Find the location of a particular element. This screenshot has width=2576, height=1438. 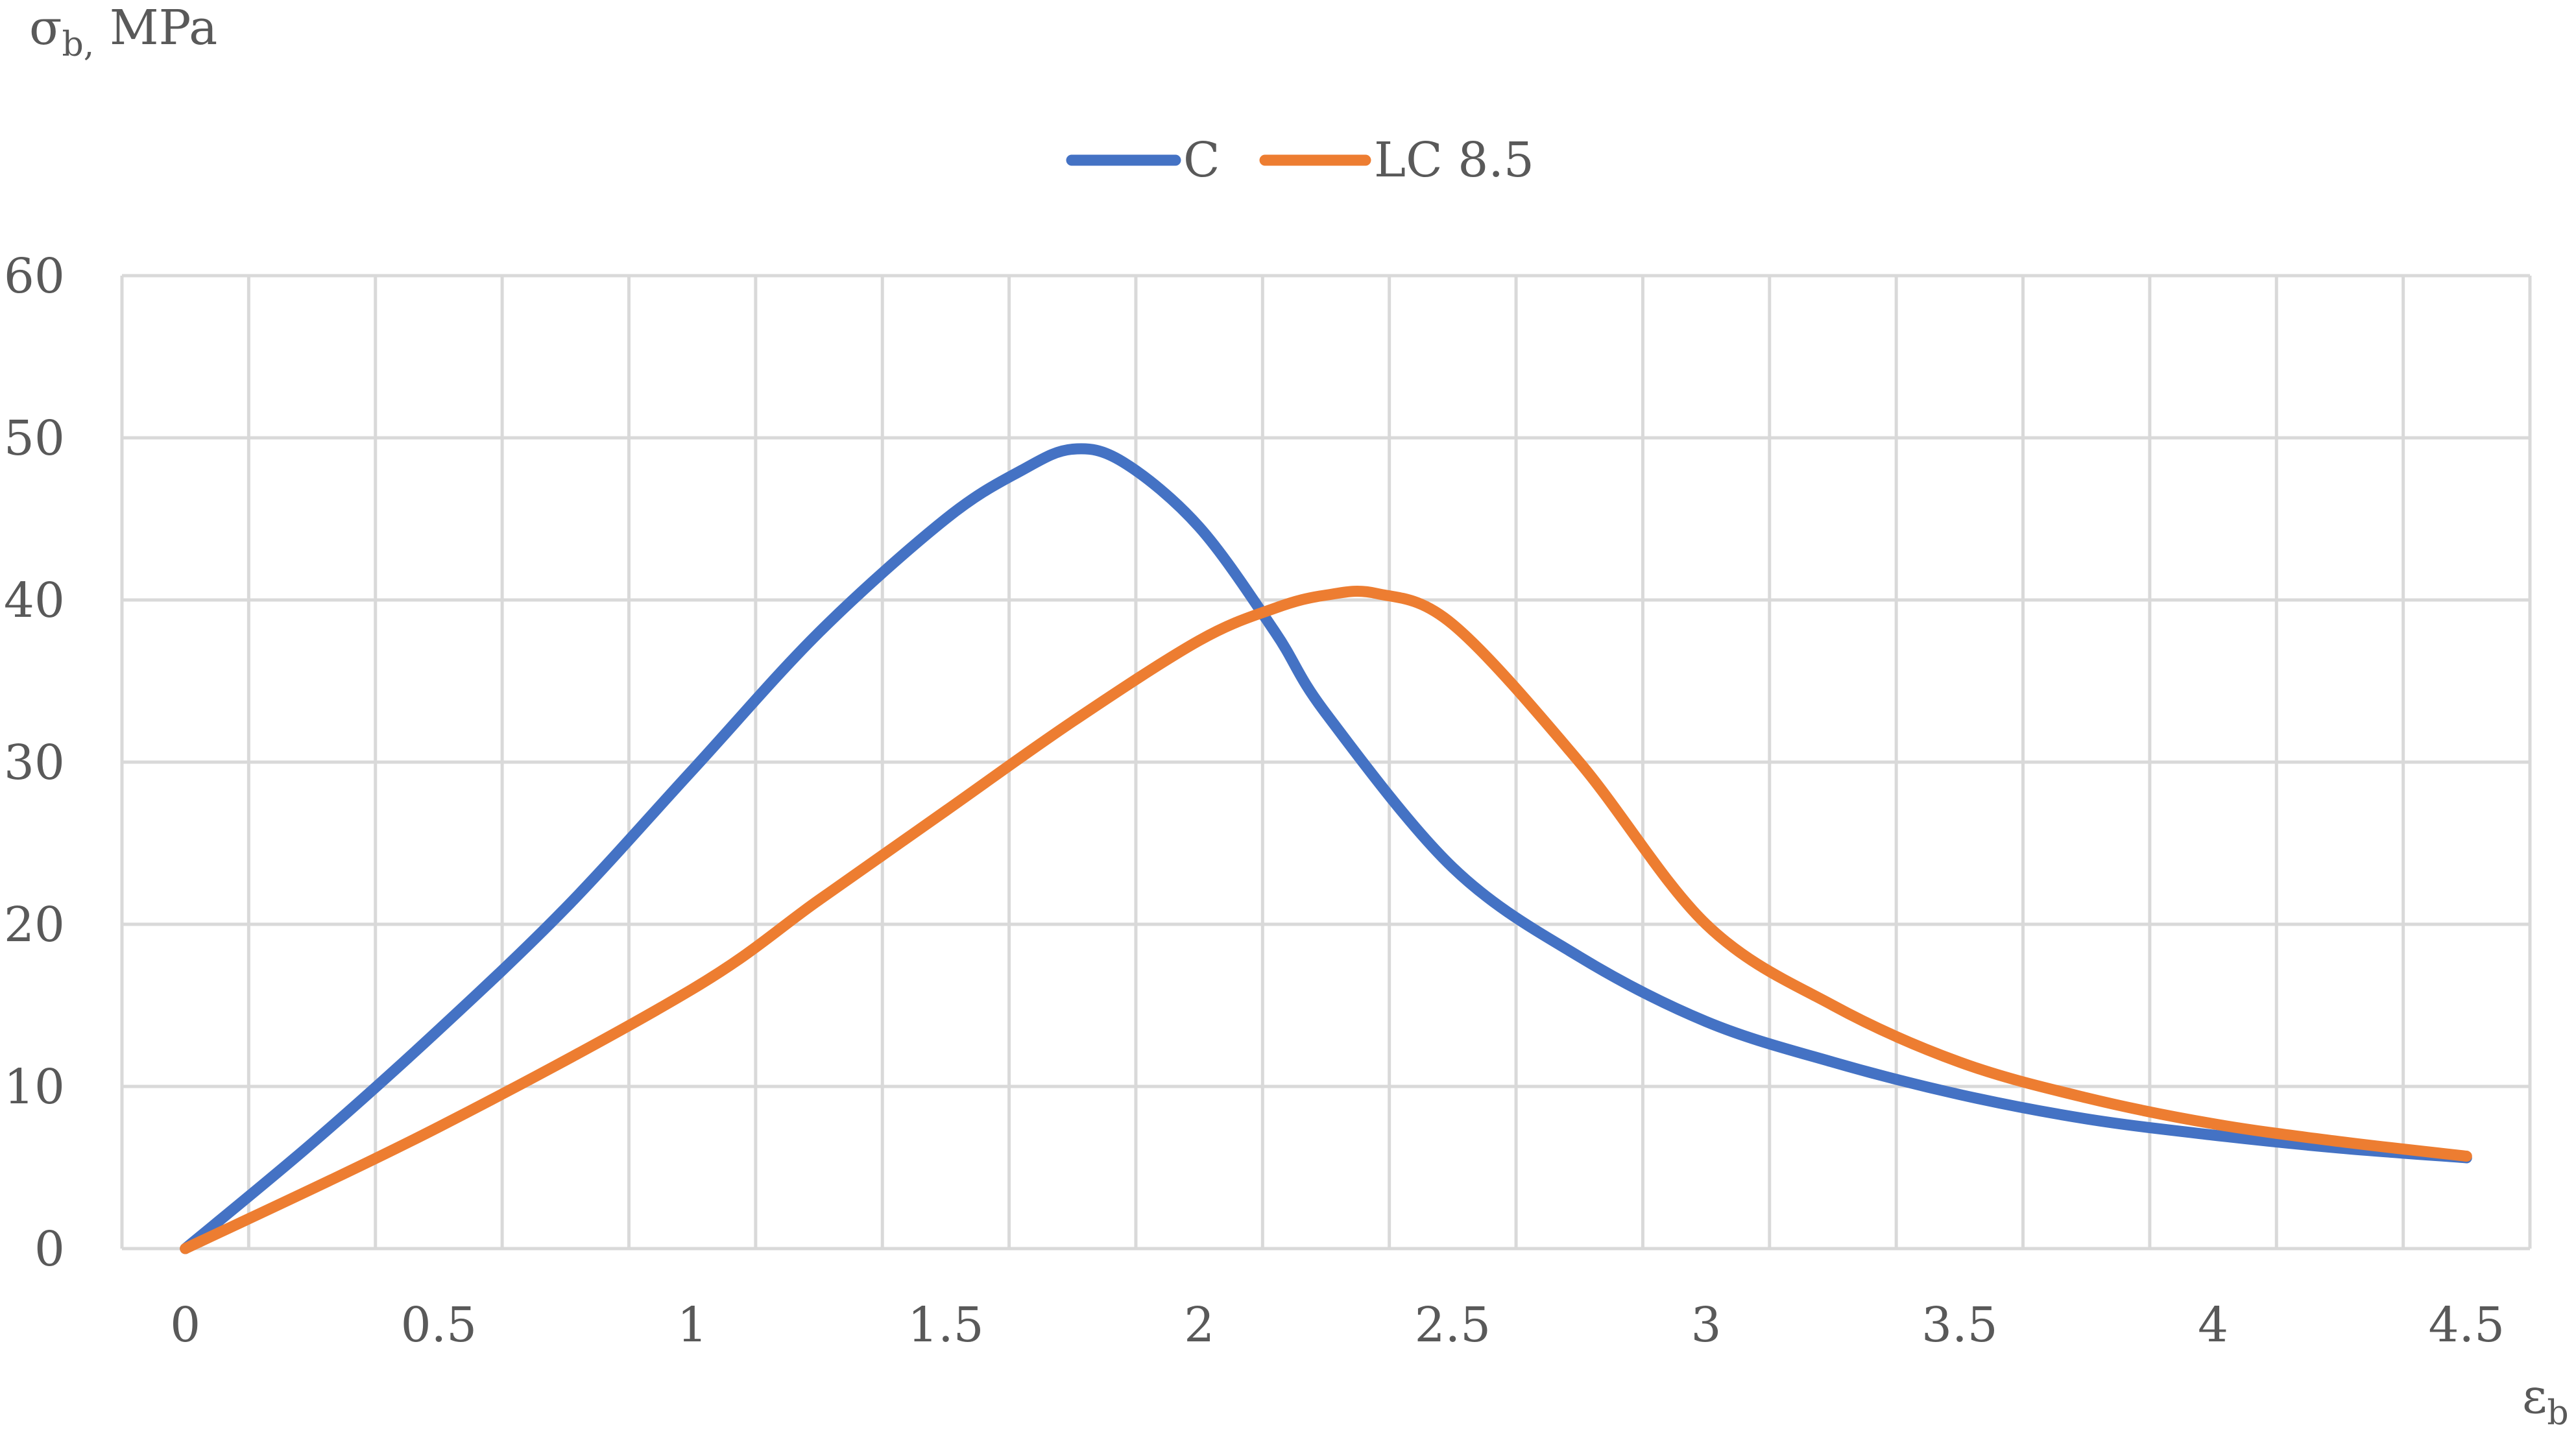

y-tick-labels: 0 10 20 30 40 50 60 is located at coordinates (34, 762).